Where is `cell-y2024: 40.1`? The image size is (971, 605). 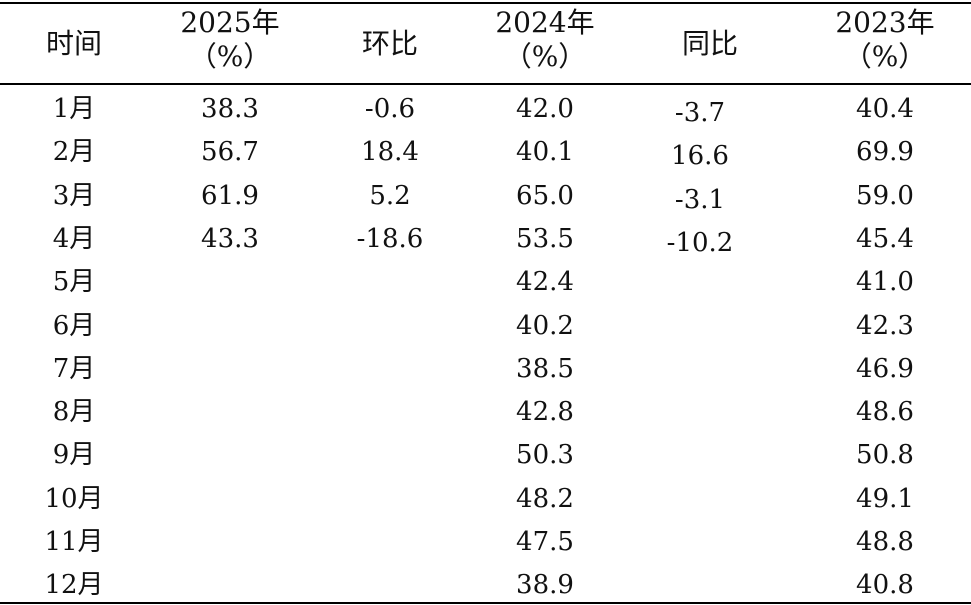 cell-y2024: 40.1 is located at coordinates (545, 152).